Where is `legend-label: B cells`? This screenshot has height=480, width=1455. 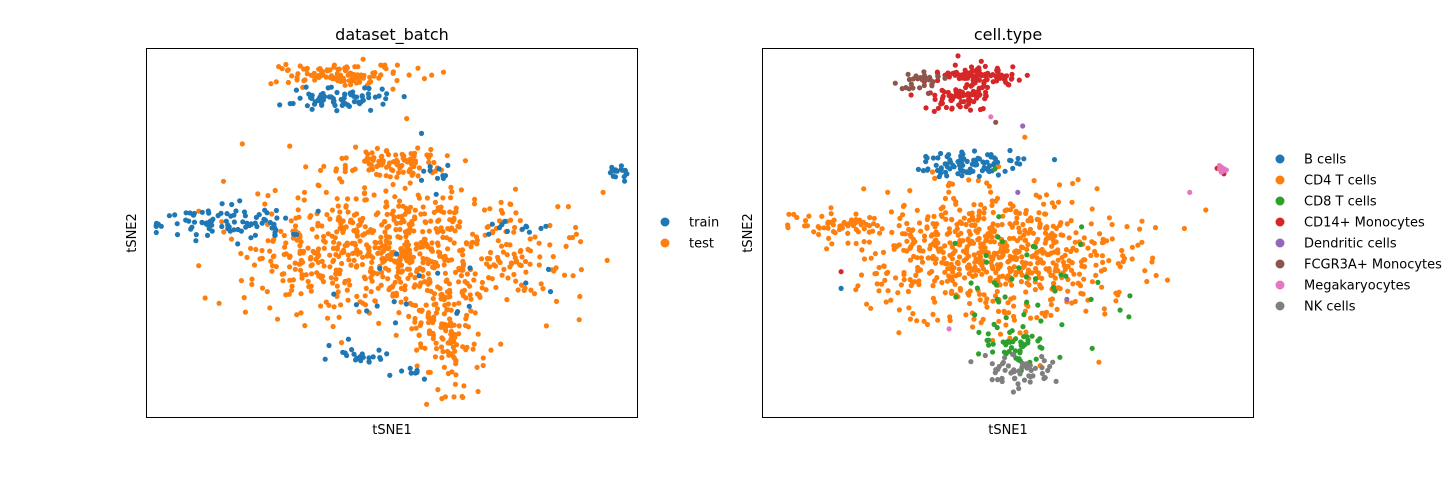 legend-label: B cells is located at coordinates (1325, 160).